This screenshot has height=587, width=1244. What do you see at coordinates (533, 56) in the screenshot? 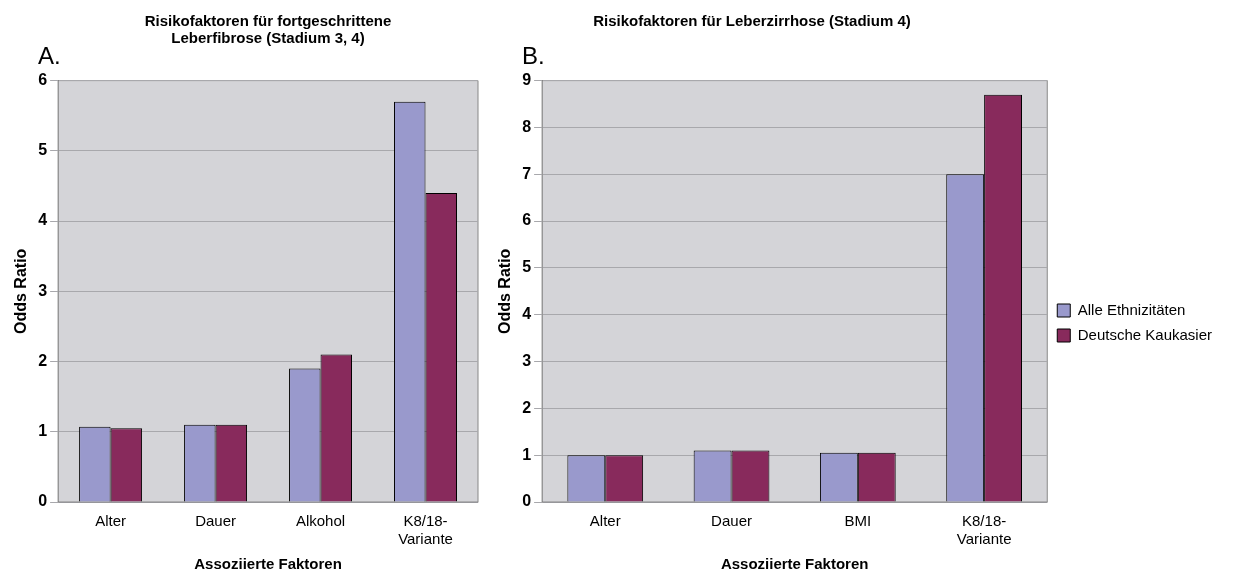
I see `text: B.` at bounding box center [533, 56].